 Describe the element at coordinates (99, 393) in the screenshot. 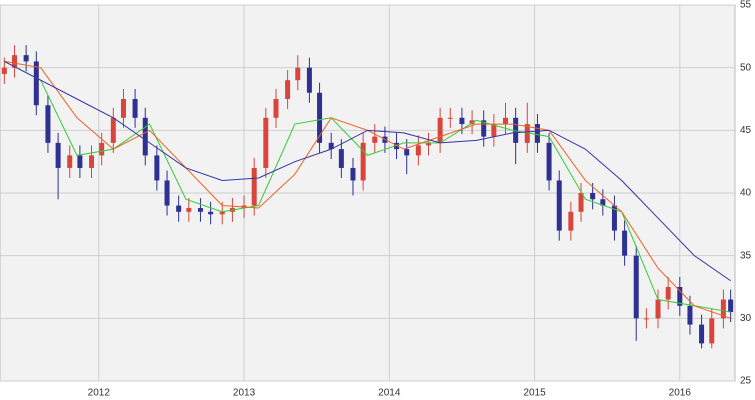

I see `x-tick-label: 2012` at that location.